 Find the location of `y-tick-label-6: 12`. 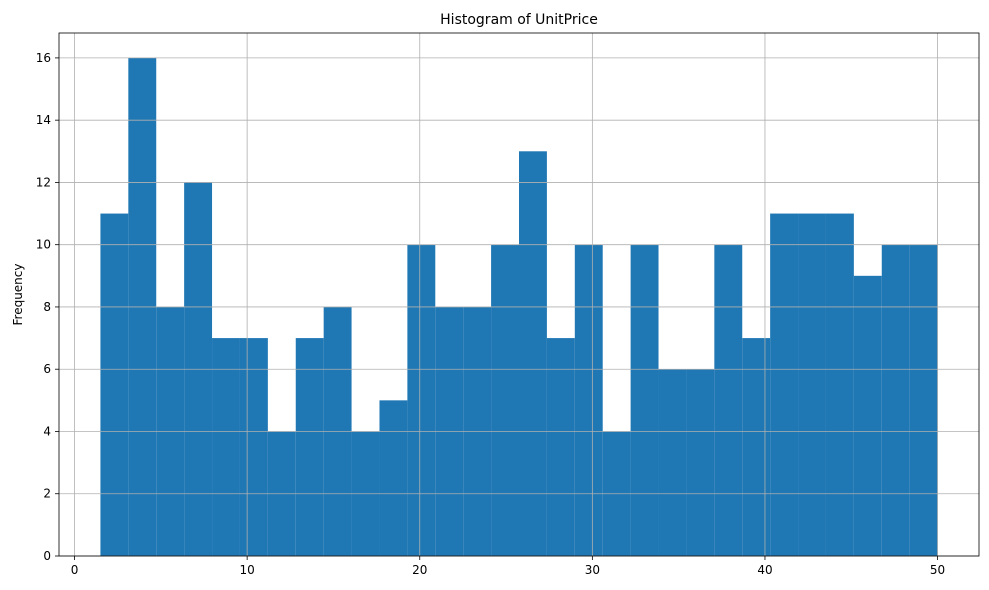

y-tick-label-6: 12 is located at coordinates (43, 182).